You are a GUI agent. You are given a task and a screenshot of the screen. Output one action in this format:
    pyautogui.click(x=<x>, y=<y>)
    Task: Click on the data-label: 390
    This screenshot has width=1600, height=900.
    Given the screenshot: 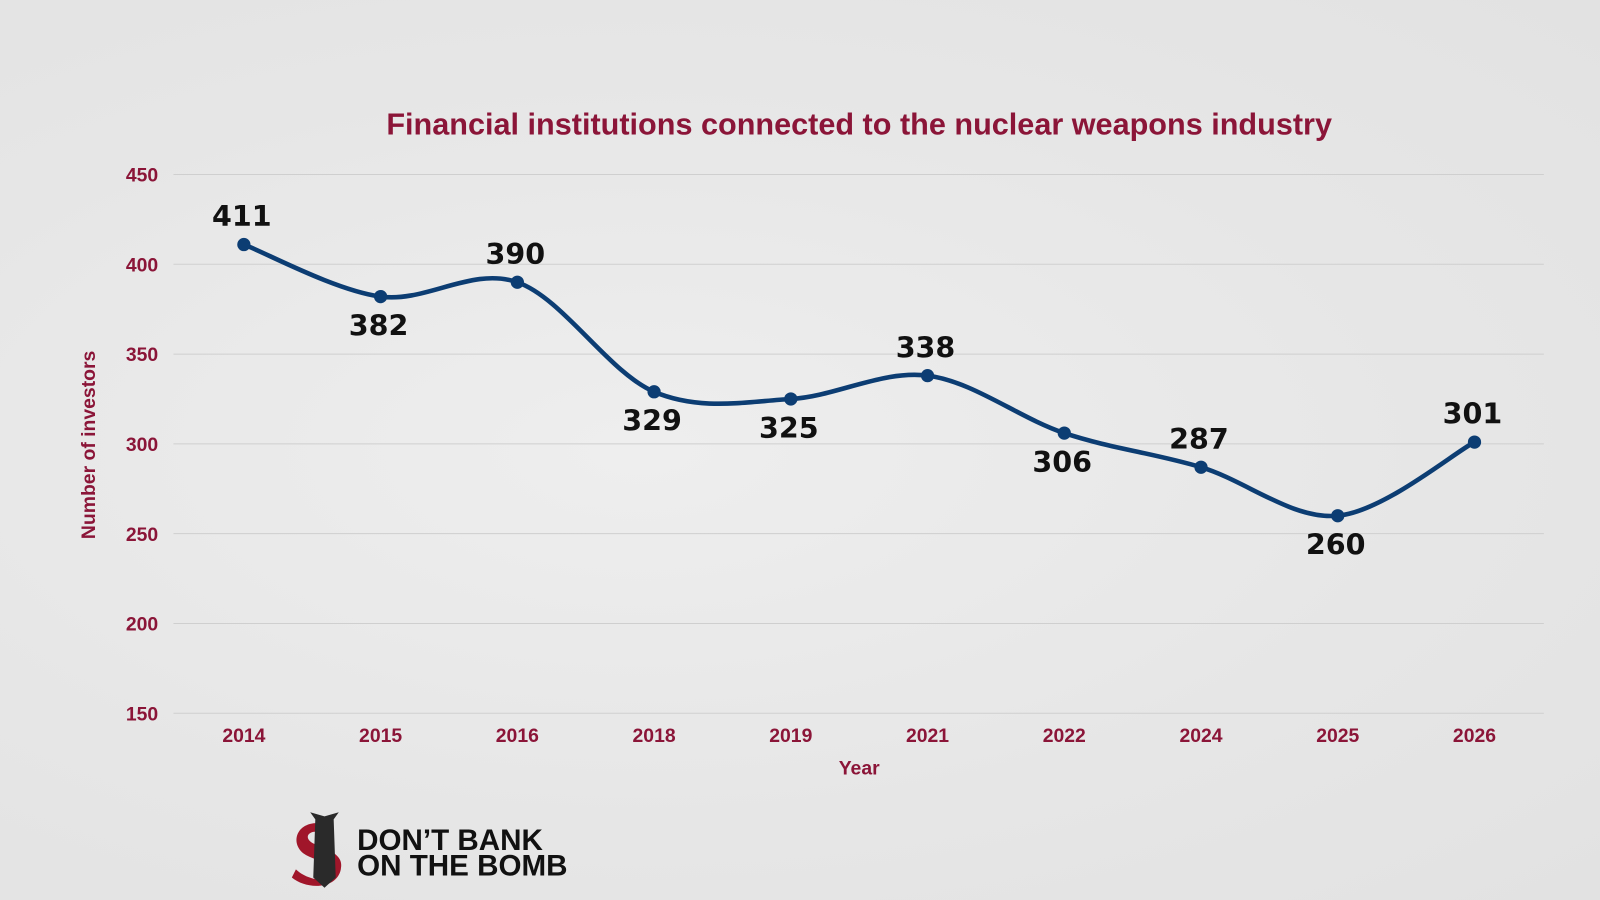 What is the action you would take?
    pyautogui.click(x=515, y=254)
    